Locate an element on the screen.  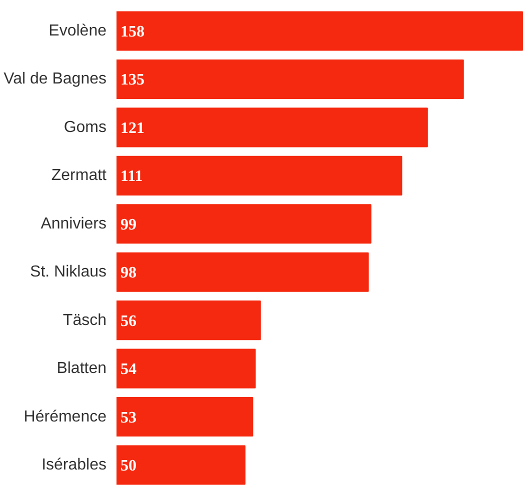
y-tick-label: Isérables is located at coordinates (74, 465).